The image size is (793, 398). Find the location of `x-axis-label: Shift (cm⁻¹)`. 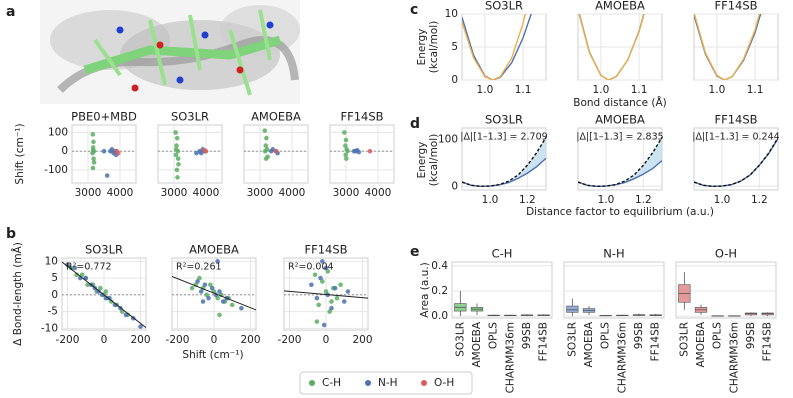

x-axis-label: Shift (cm⁻¹) is located at coordinates (212, 355).